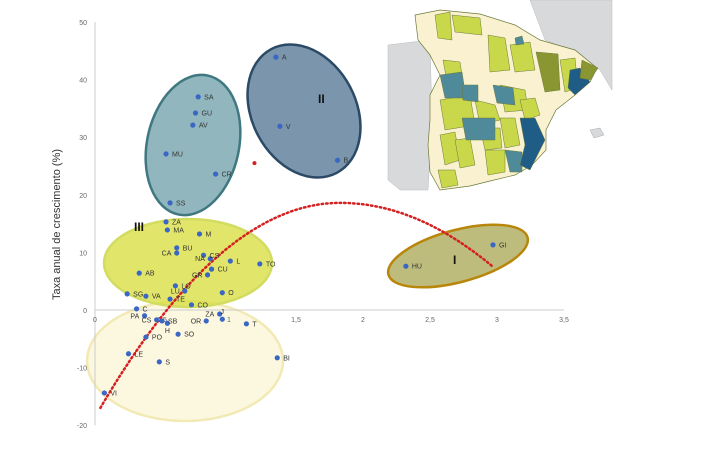 This screenshot has width=728, height=467. What do you see at coordinates (178, 230) in the screenshot?
I see `point-label: MA` at bounding box center [178, 230].